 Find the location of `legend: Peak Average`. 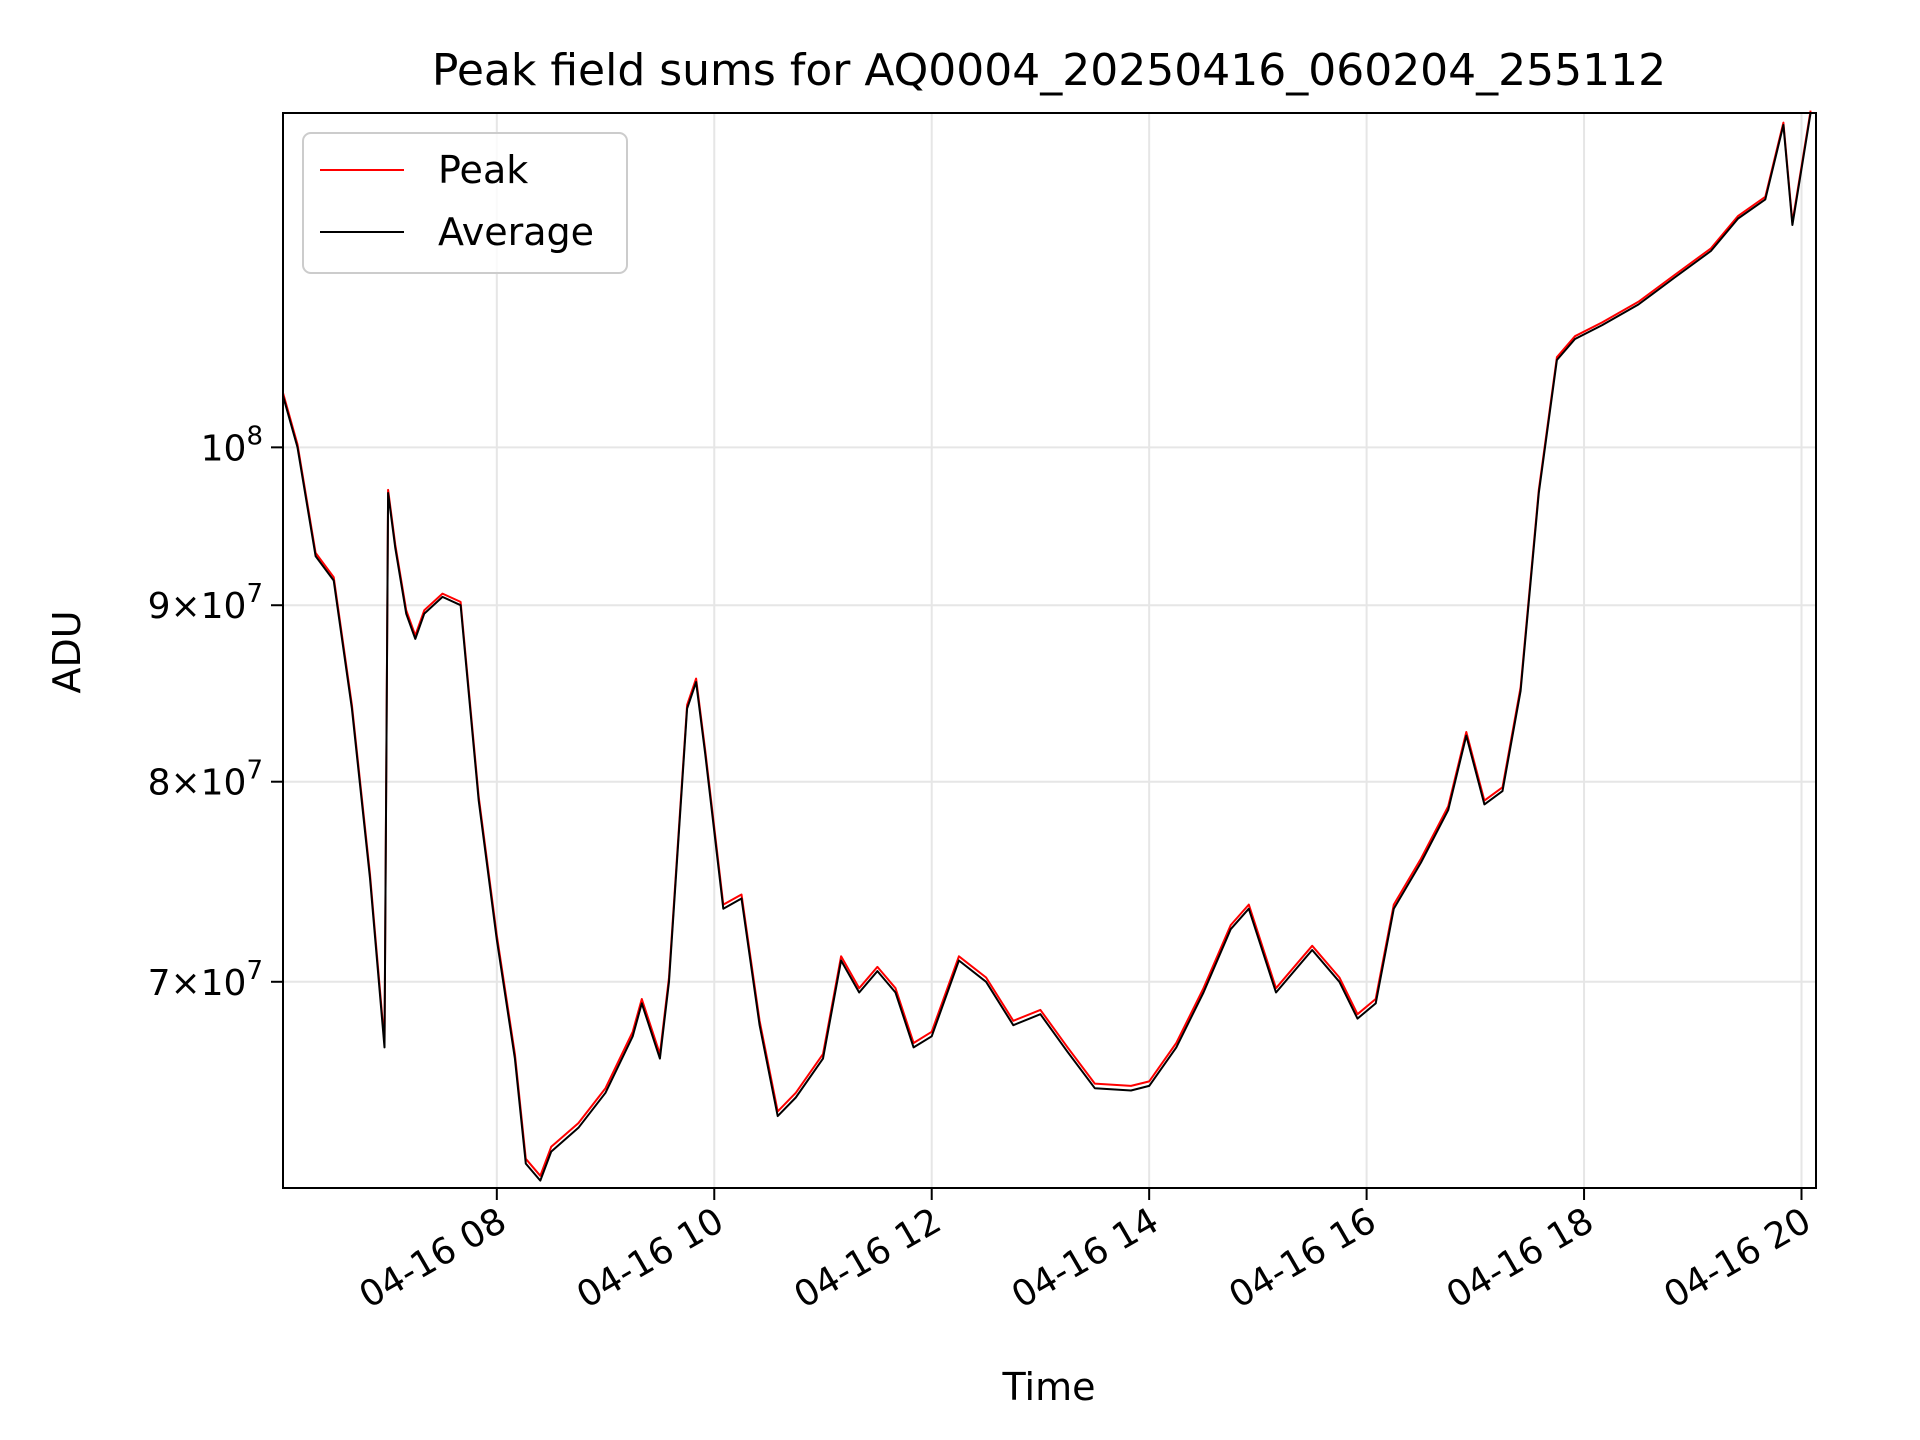

legend: Peak Average is located at coordinates (465, 203).